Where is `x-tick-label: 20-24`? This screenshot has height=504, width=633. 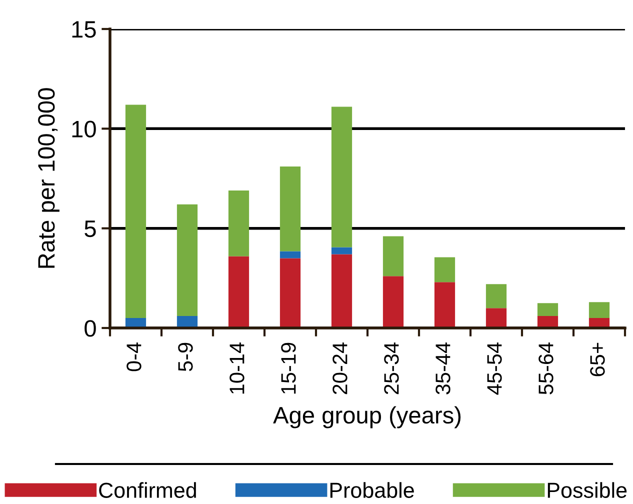
x-tick-label: 20-24 is located at coordinates (340, 368).